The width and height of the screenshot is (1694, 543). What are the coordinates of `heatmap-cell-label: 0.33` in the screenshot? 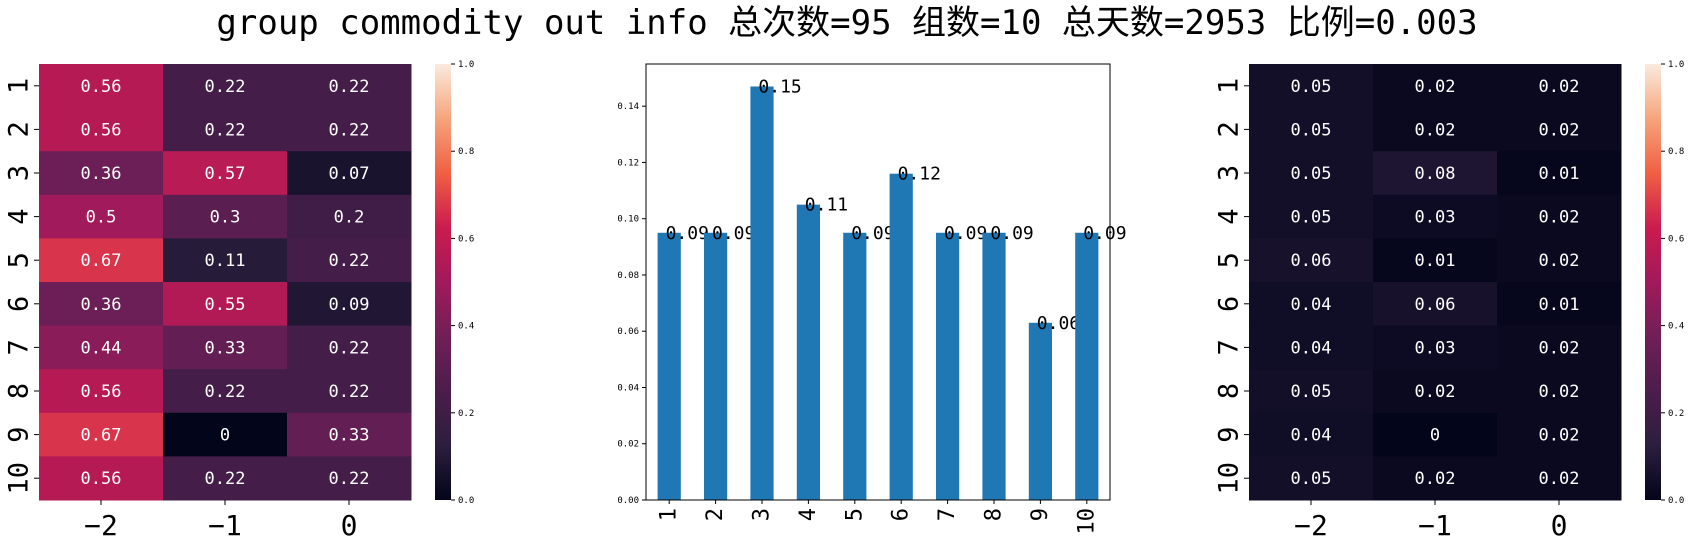 It's located at (225, 348).